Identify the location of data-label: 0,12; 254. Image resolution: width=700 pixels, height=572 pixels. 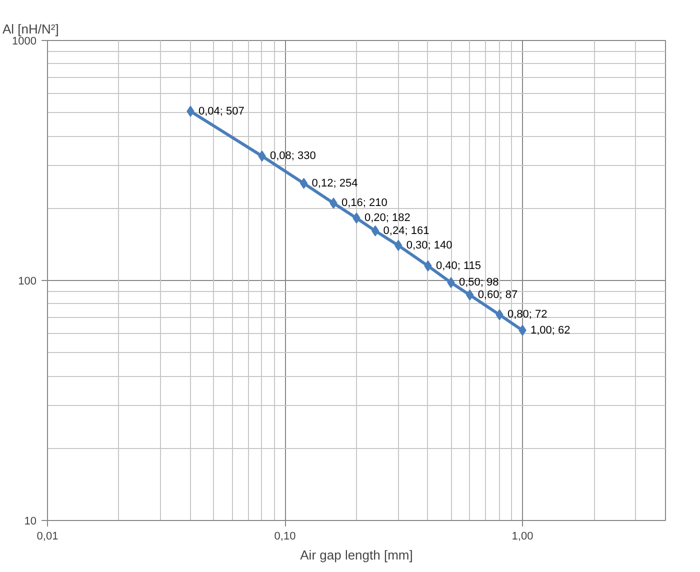
(335, 183).